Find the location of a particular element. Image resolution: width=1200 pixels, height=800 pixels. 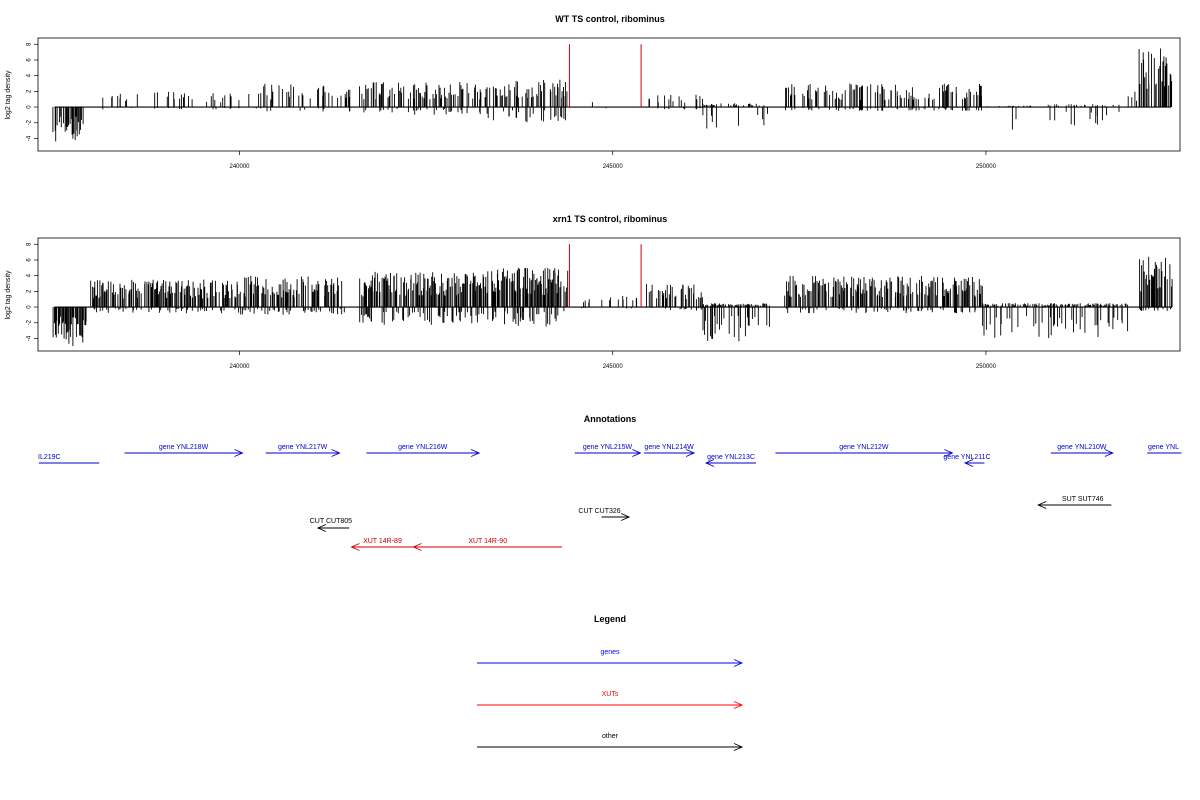

xrn1-y-ticks: 8 6 4 2 0 -2 -4 is located at coordinates (32, 291).